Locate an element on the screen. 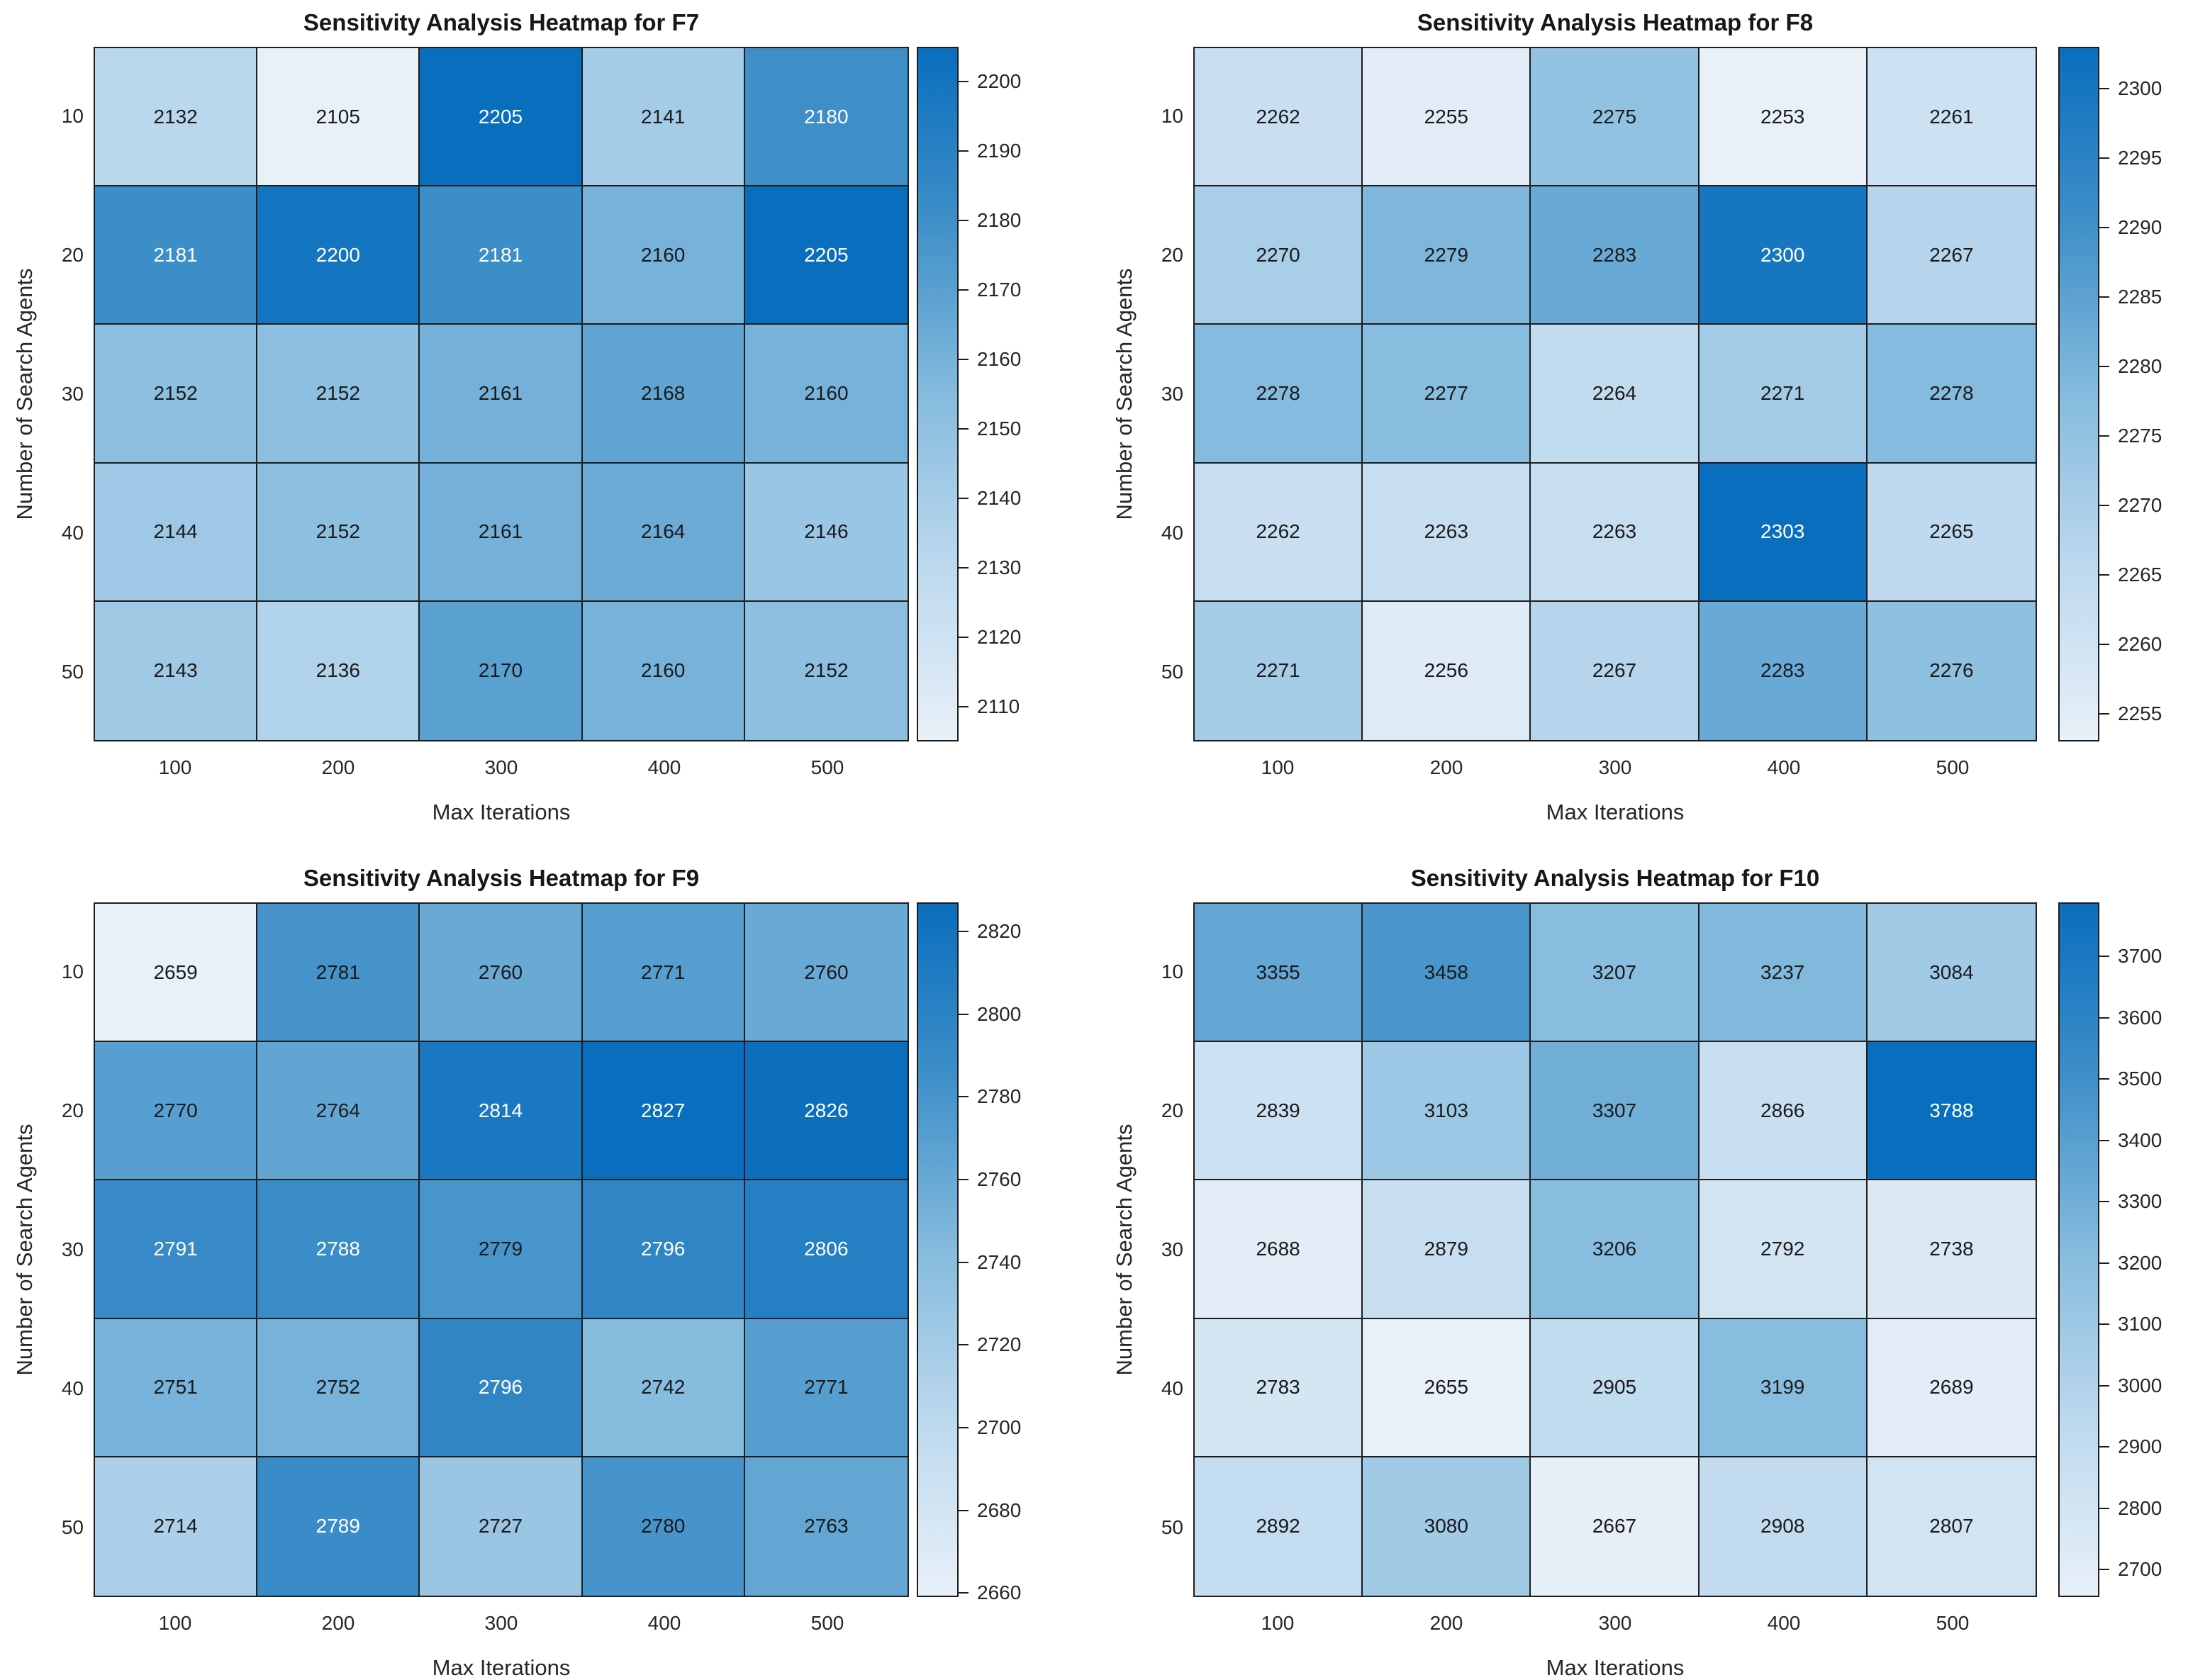 The width and height of the screenshot is (2188, 1680). heatmap-cell: 2136 is located at coordinates (339, 671).